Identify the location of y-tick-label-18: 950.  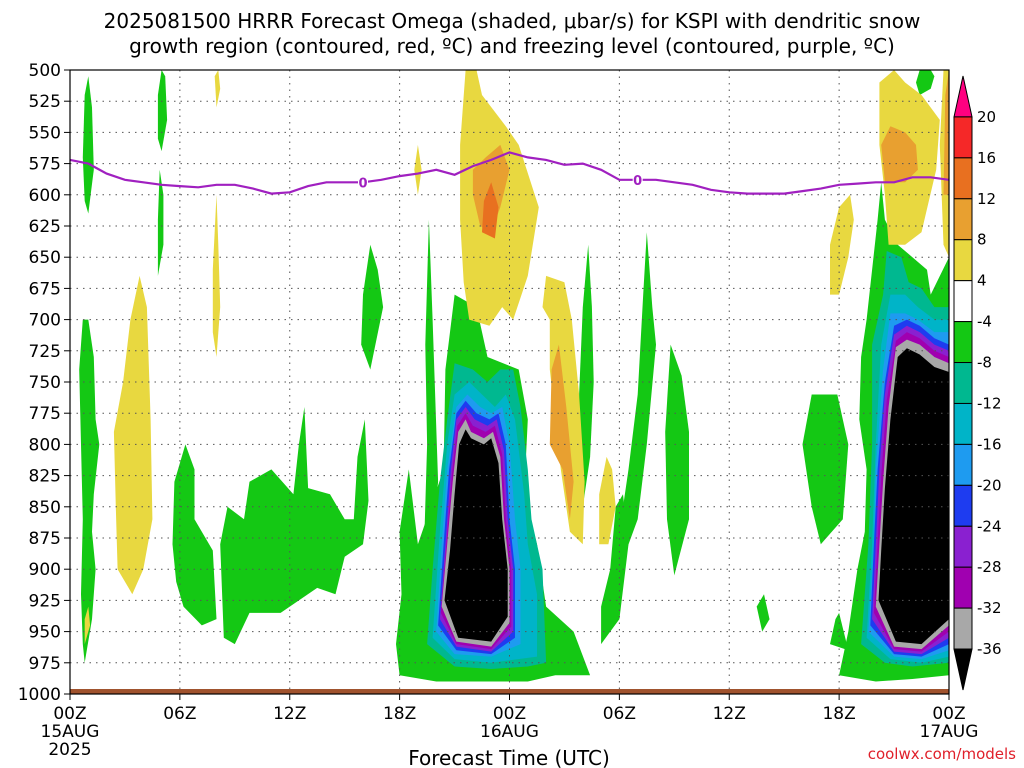
(45, 633).